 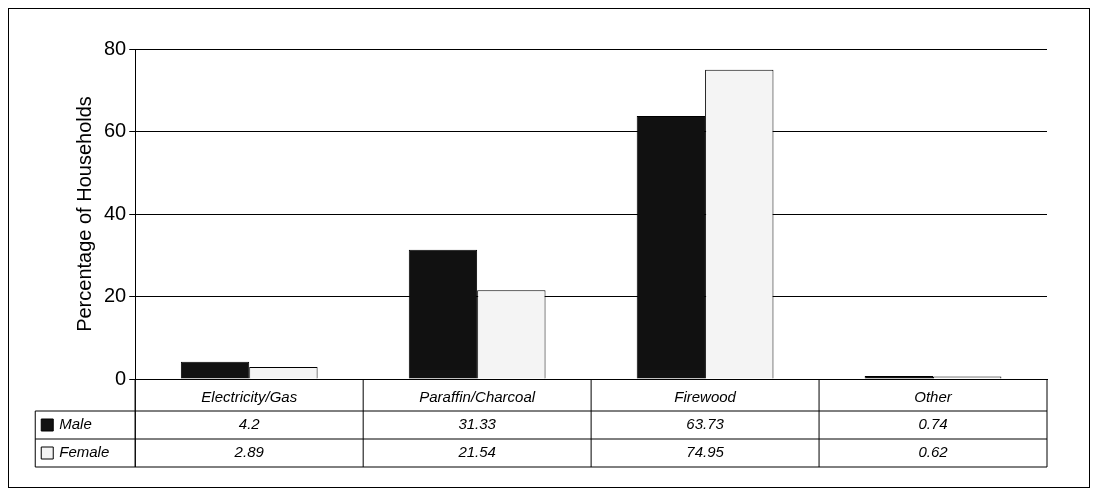 What do you see at coordinates (705, 397) in the screenshot?
I see `x-tick-label: Firewood` at bounding box center [705, 397].